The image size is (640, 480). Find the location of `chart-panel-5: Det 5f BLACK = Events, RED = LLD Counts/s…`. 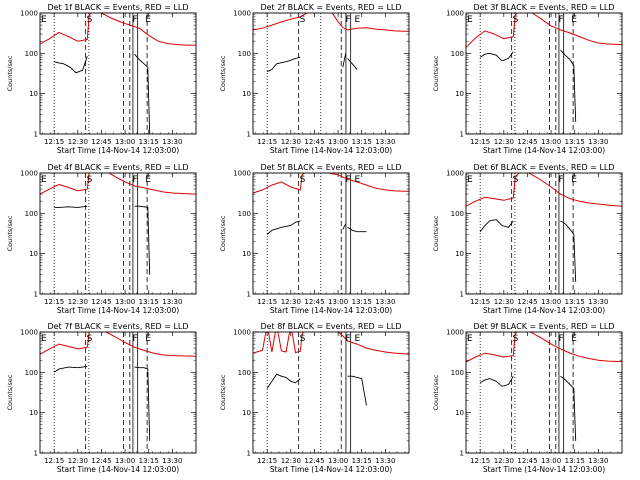

chart-panel-5: Det 5f BLACK = Events, RED = LLD Counts/s… is located at coordinates (314, 239).